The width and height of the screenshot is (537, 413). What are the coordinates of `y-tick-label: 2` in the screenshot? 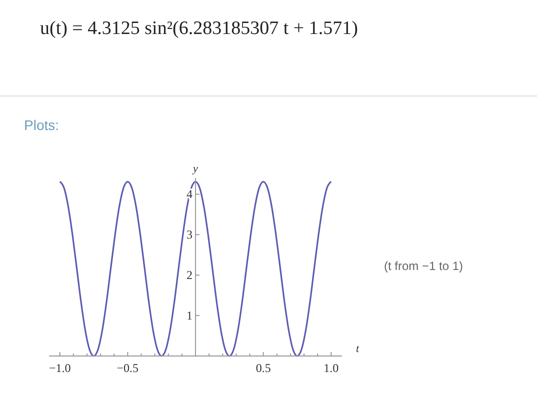 It's located at (189, 275).